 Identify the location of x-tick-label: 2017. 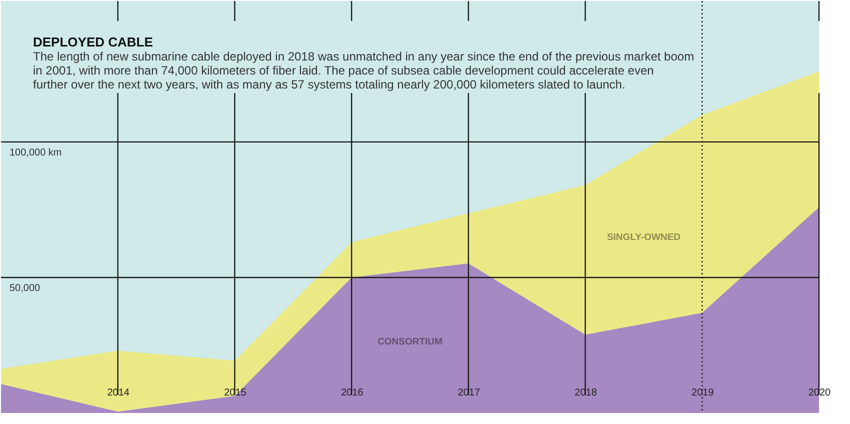
(469, 393).